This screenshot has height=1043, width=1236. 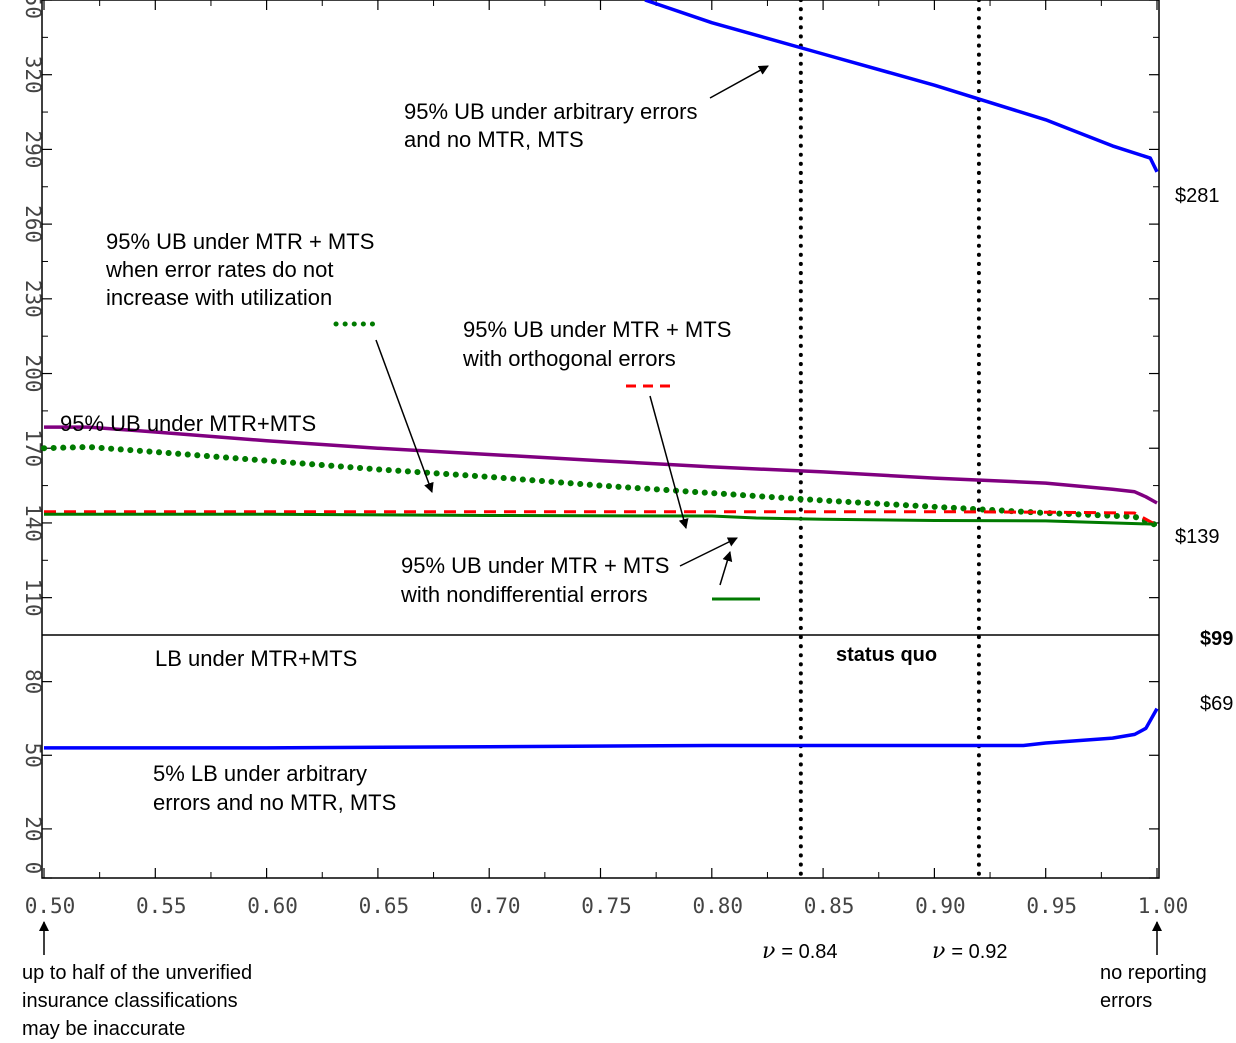 I want to click on series-ub_nonincreasing, so click(x=600, y=486).